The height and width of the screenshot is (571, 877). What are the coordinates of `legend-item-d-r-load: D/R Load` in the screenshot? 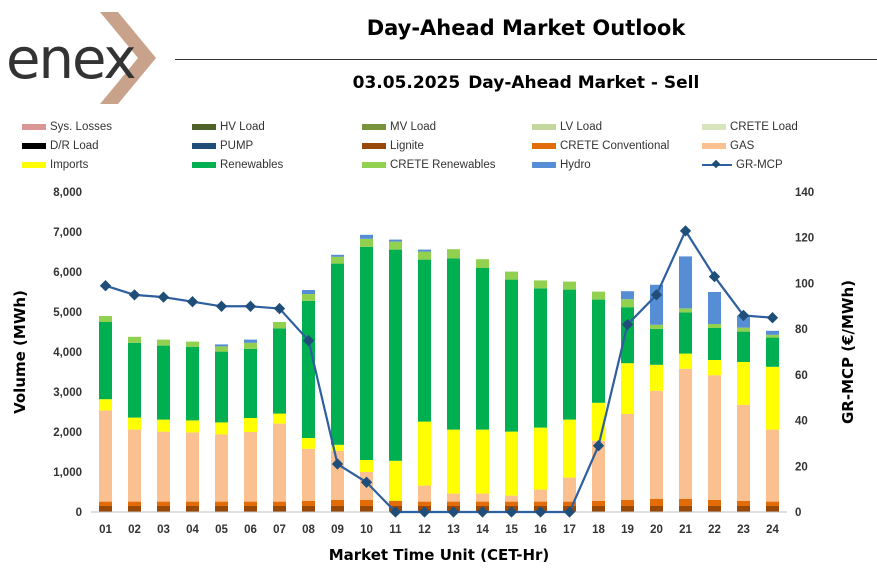 It's located at (60, 146).